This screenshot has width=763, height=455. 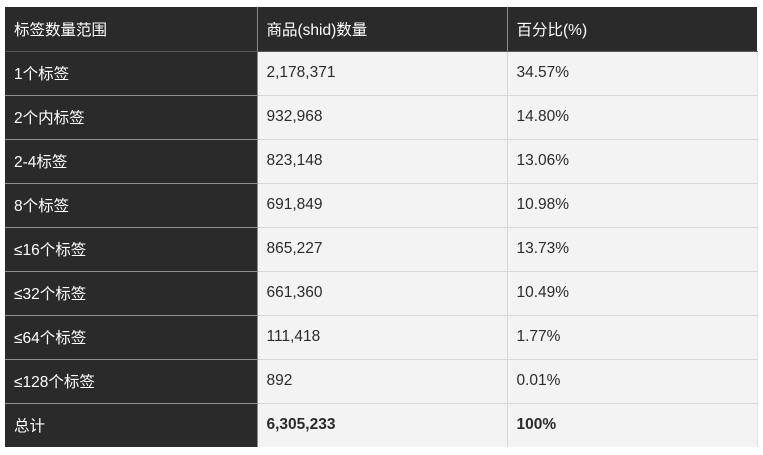 I want to click on item-count-cell: 865,227, so click(x=382, y=249).